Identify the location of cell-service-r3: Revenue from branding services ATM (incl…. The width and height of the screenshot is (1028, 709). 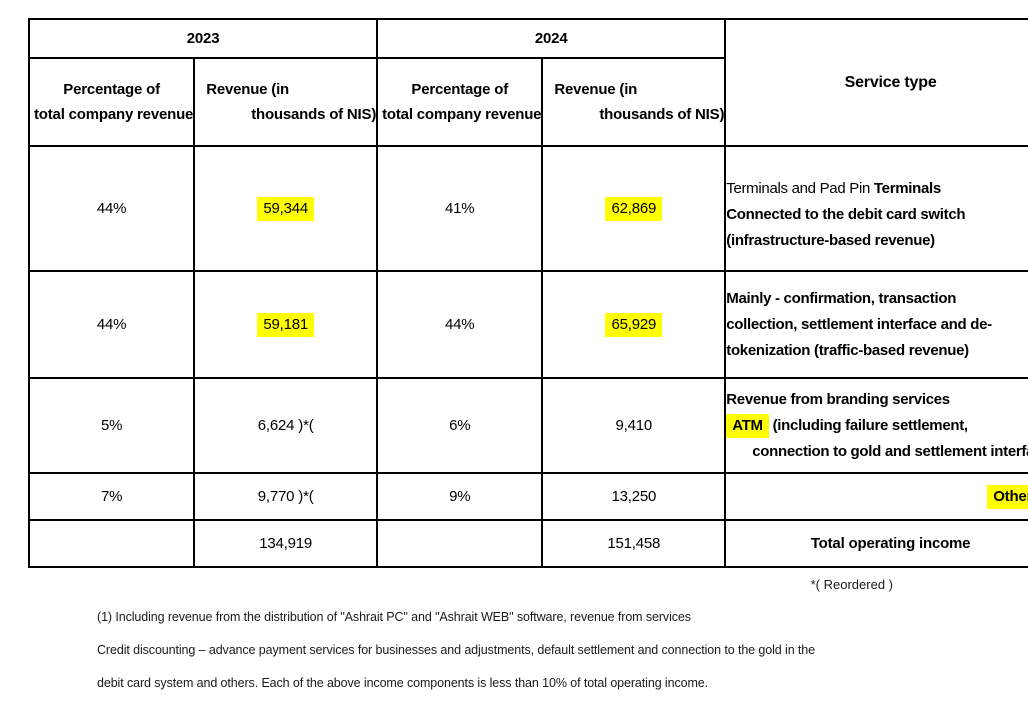
(876, 425).